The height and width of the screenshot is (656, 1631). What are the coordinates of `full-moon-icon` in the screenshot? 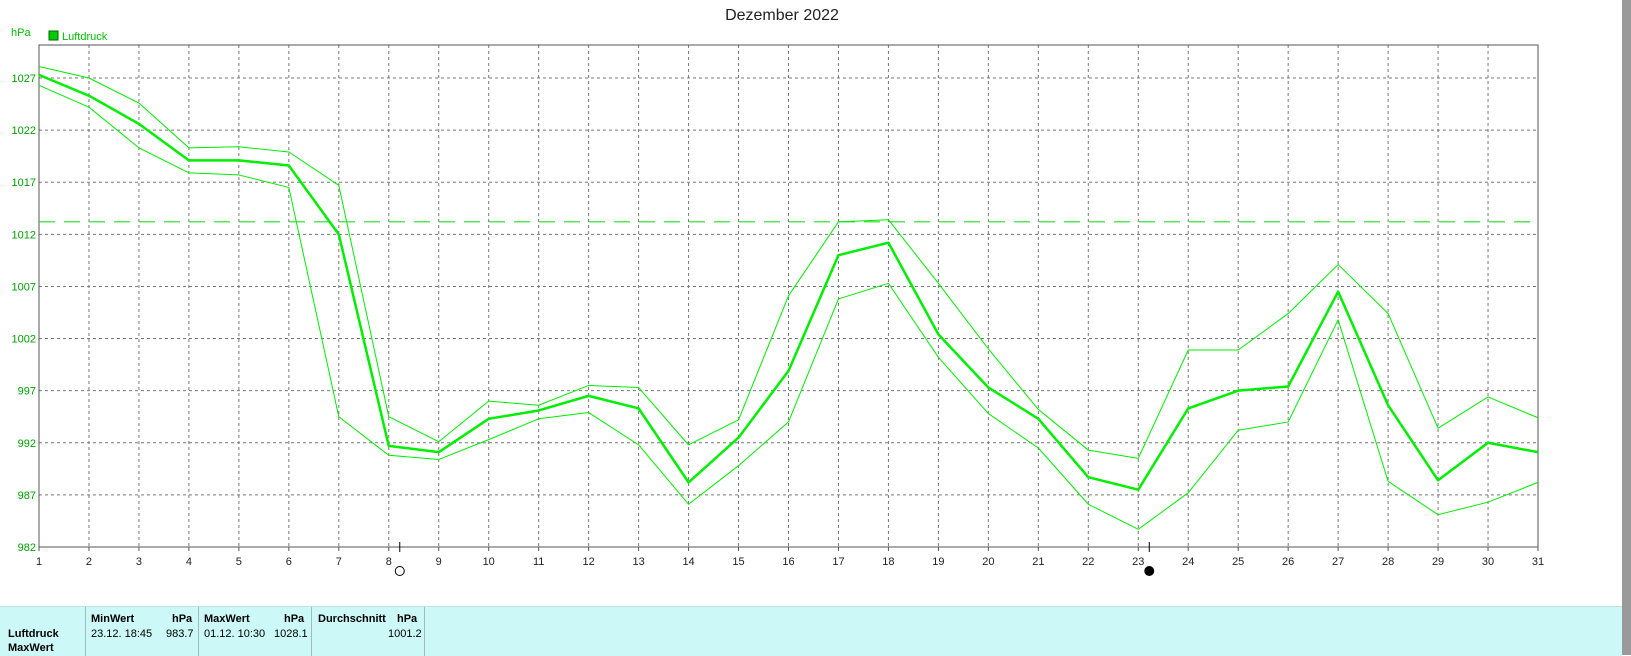 It's located at (399, 571).